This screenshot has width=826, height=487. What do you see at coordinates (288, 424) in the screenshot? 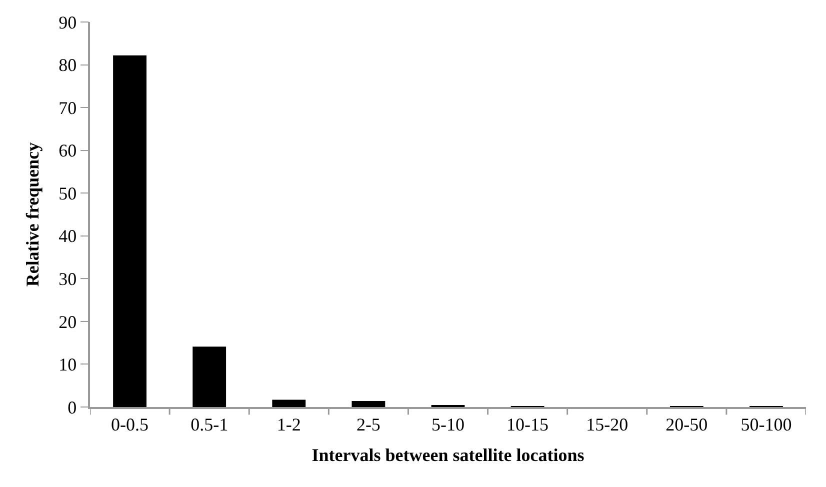
I see `x-tick-label: 1-2` at bounding box center [288, 424].